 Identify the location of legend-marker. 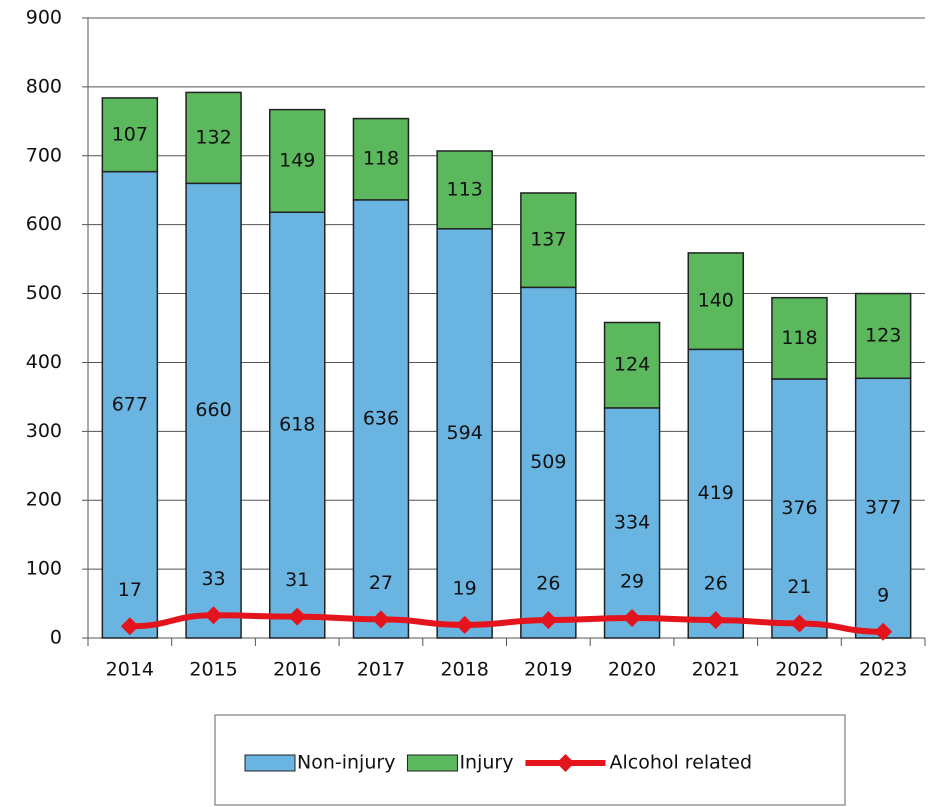
(565, 763).